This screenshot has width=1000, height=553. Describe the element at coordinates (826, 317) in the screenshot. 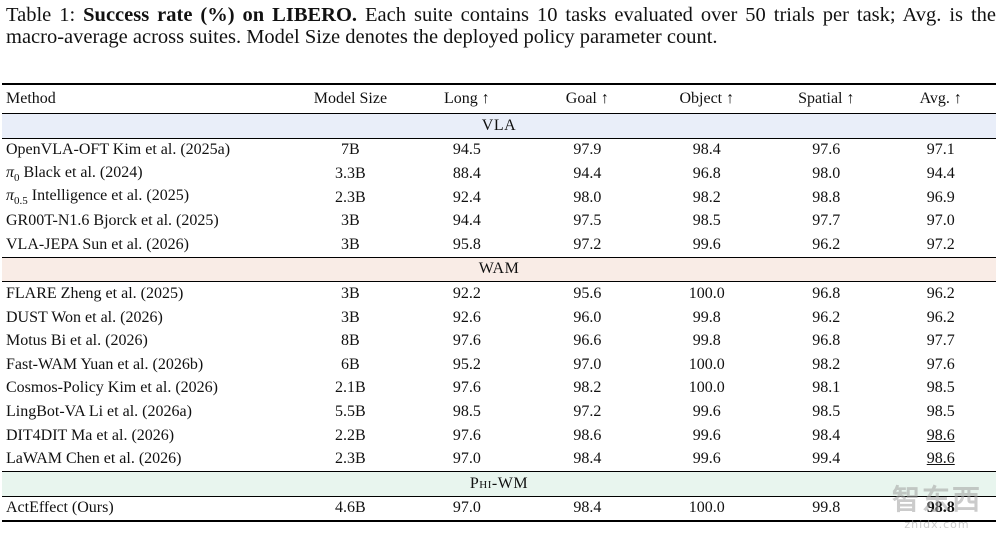

I see `cell-spatial: 96.2` at that location.